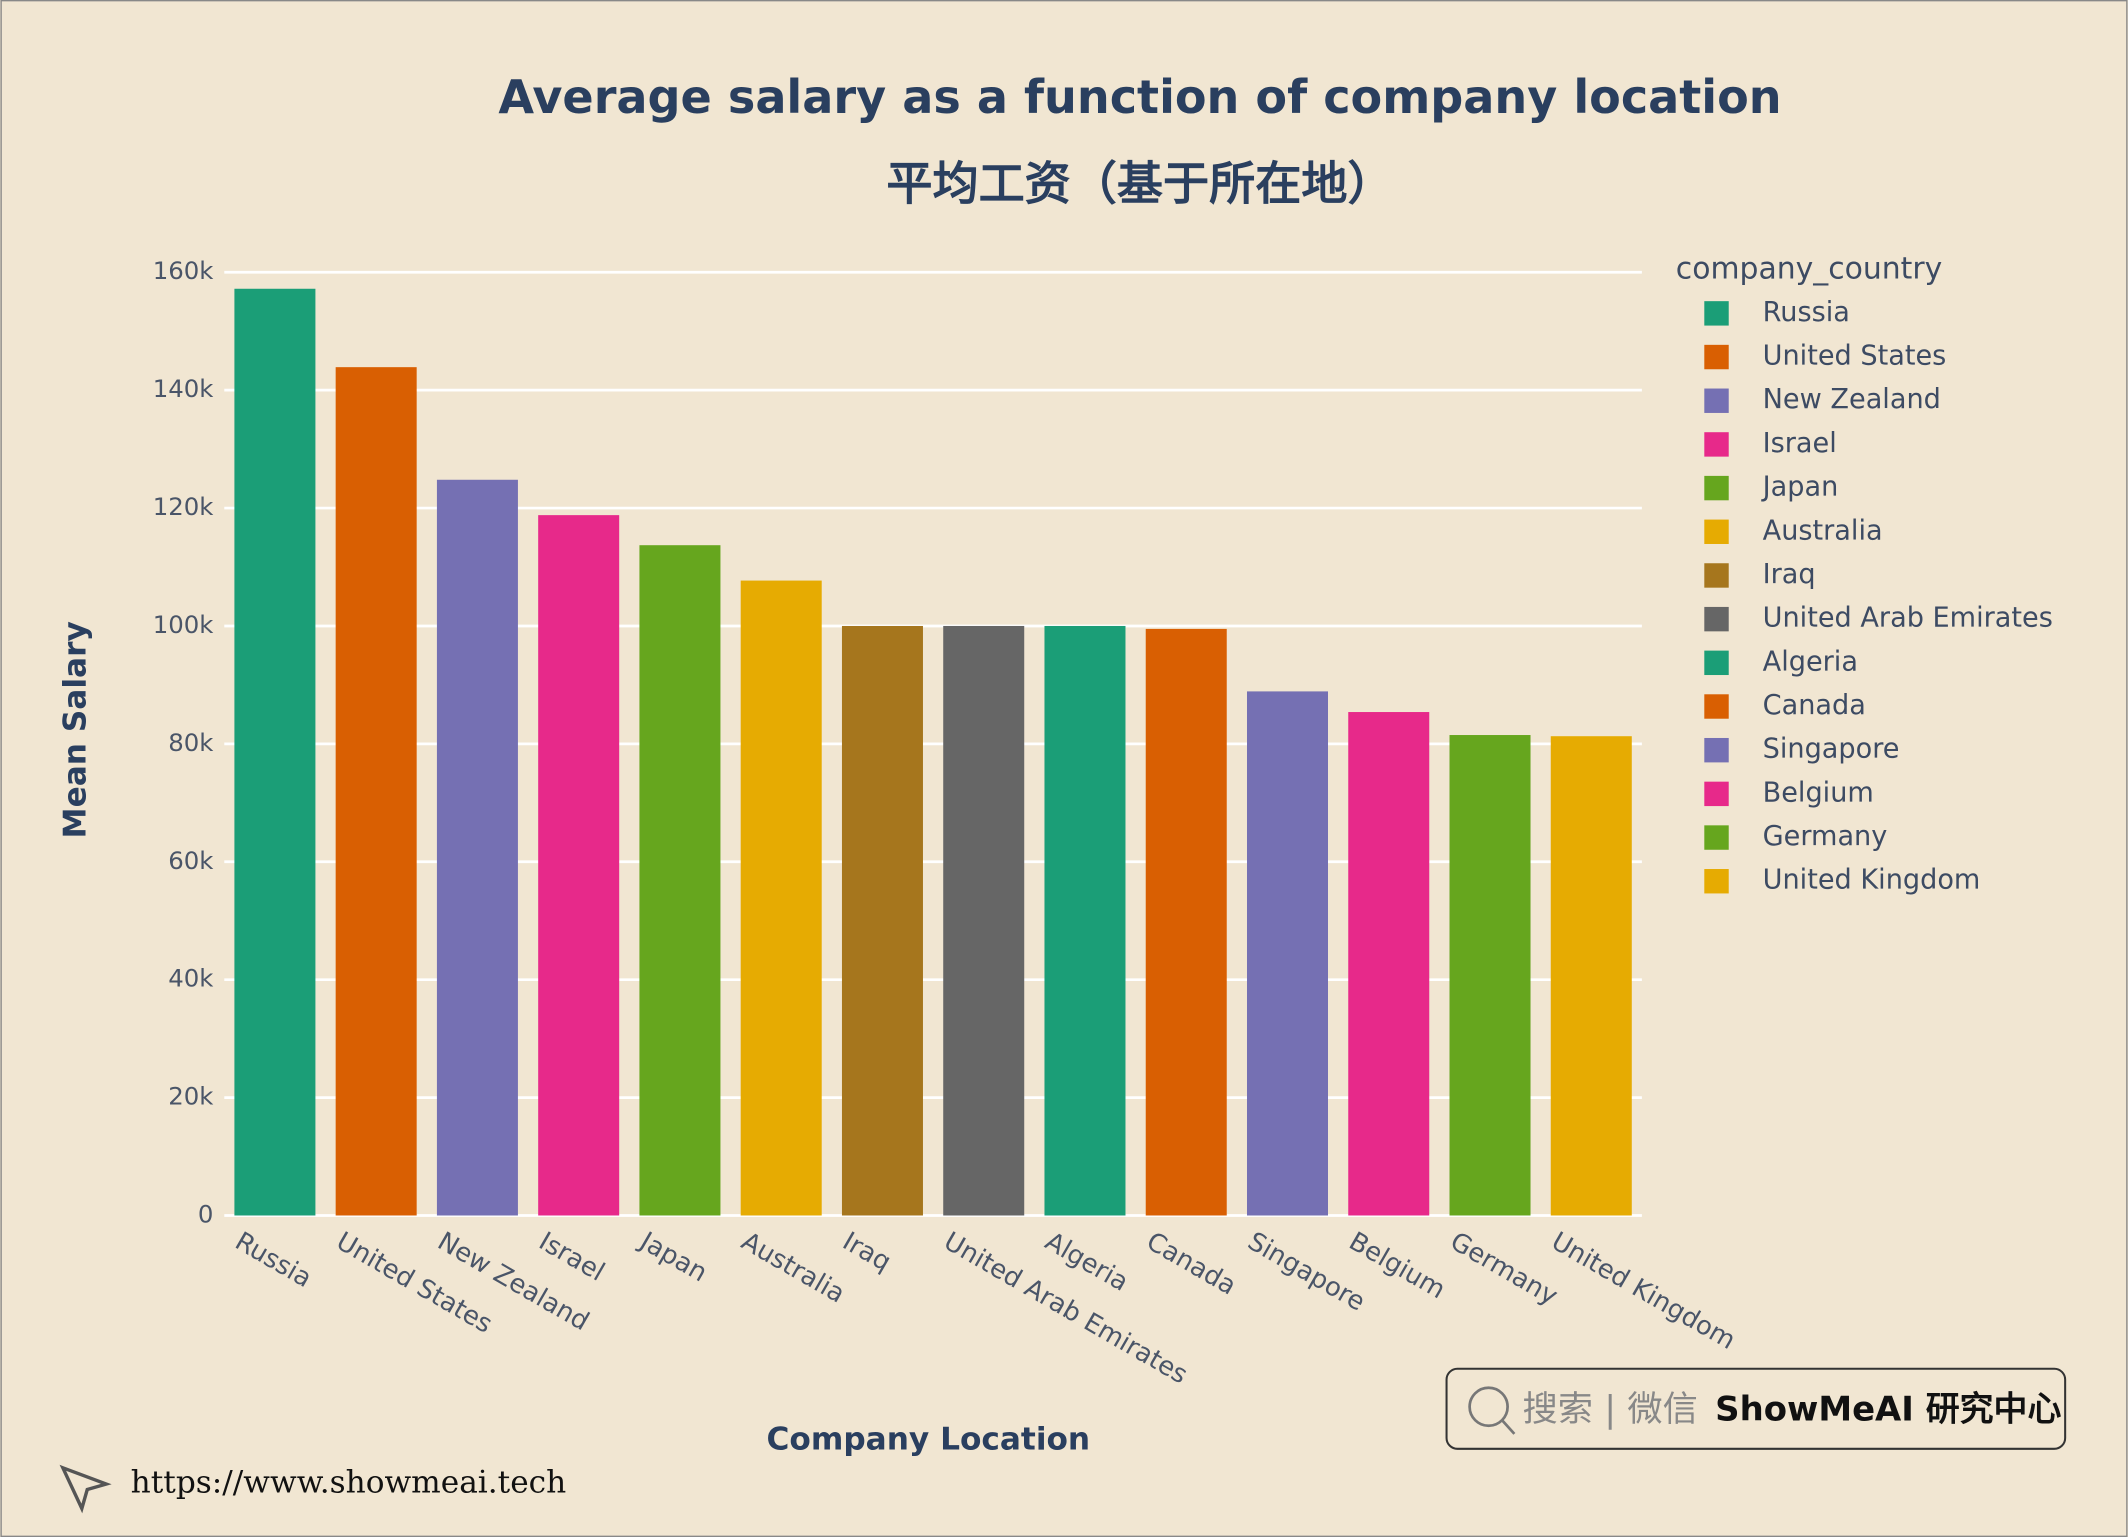  I want to click on legend-label: Israel, so click(1800, 443).